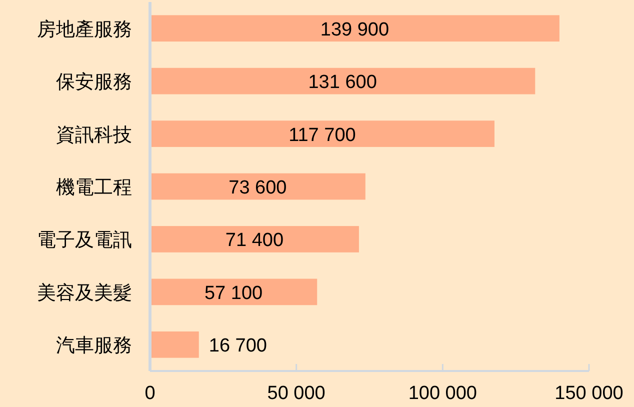 This screenshot has height=407, width=634. I want to click on data-label: 131 600, so click(342, 83).